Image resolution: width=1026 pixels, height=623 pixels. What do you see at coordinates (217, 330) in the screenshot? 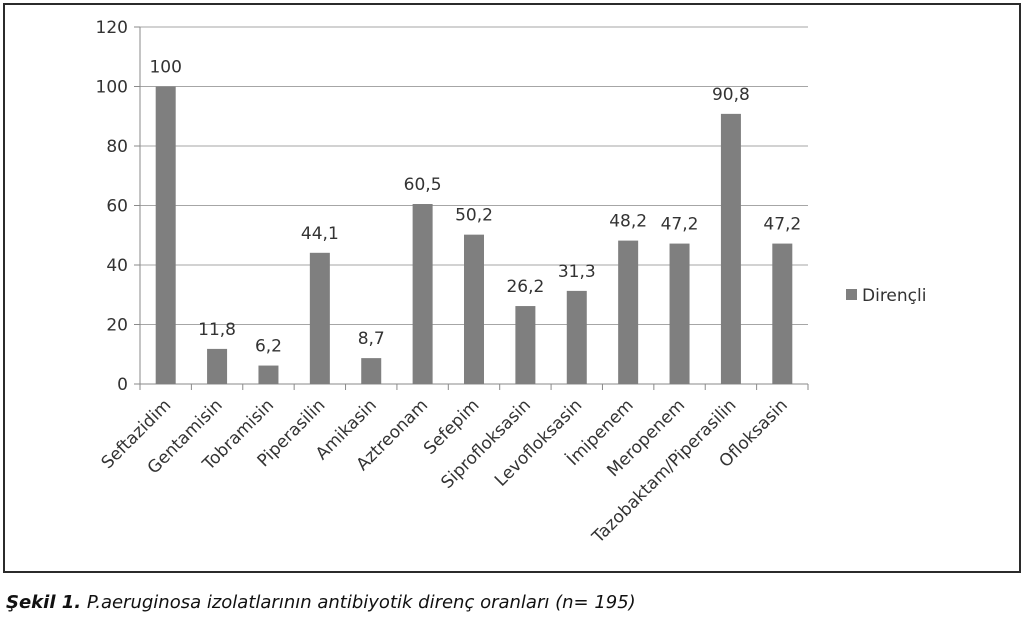
I see `data-label: 11,8` at bounding box center [217, 330].